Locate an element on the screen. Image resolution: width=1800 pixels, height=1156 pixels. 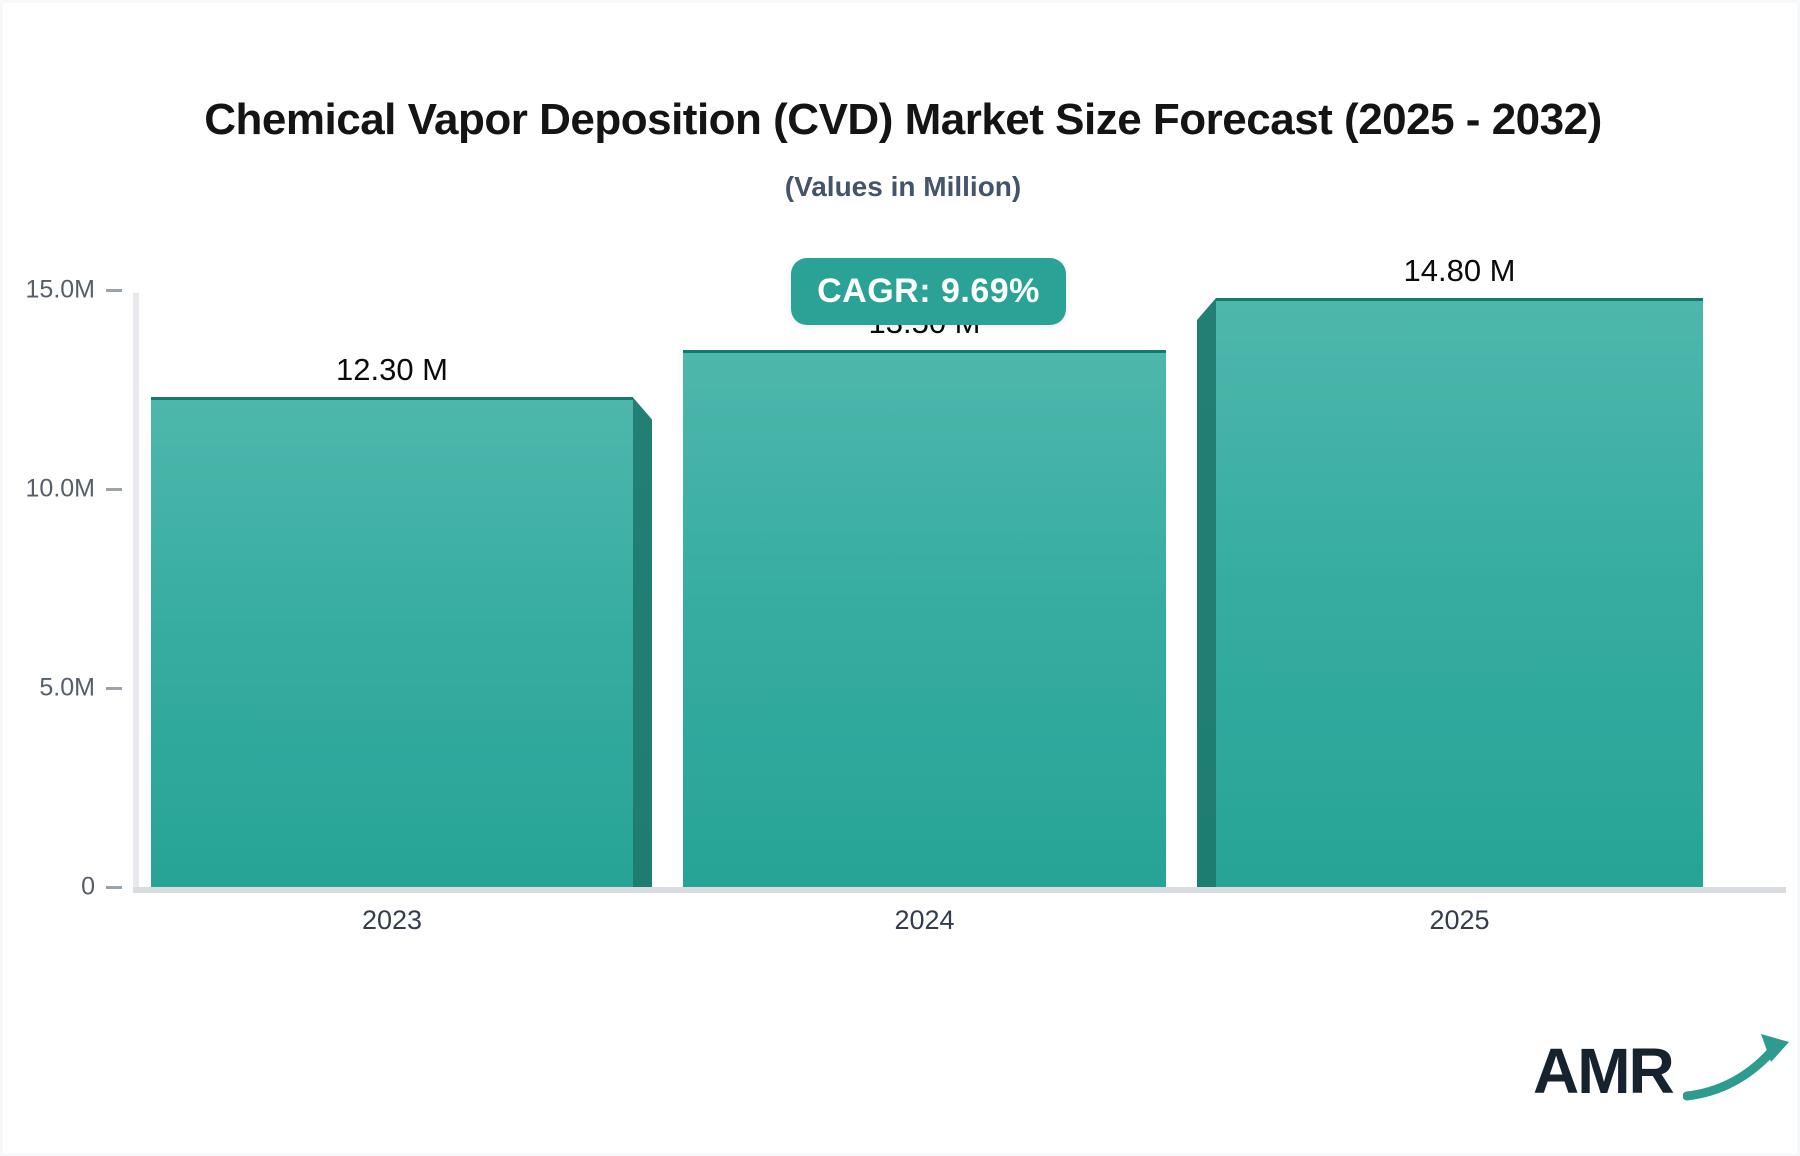
growth-arrow-icon is located at coordinates (1736, 1067).